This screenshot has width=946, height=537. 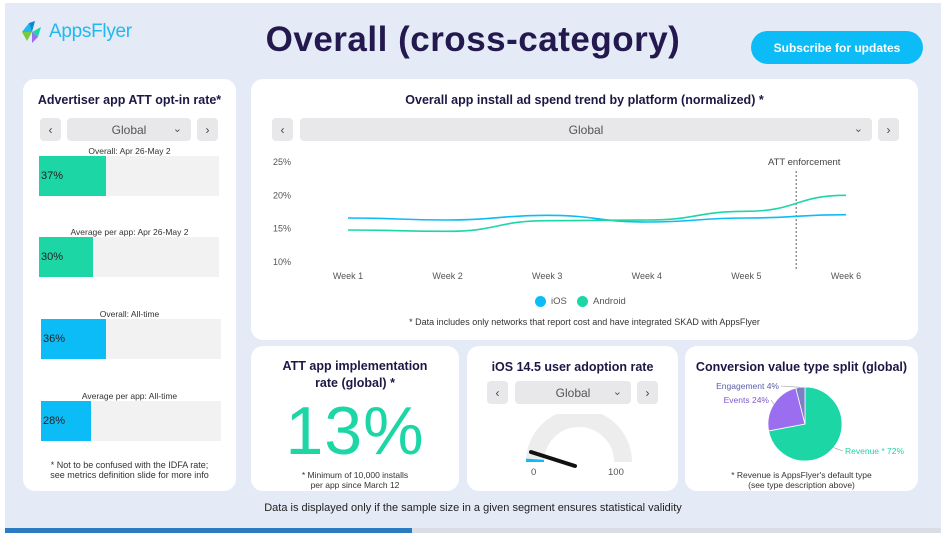 What do you see at coordinates (473, 39) in the screenshot?
I see `page-title: Overall (cross-category)` at bounding box center [473, 39].